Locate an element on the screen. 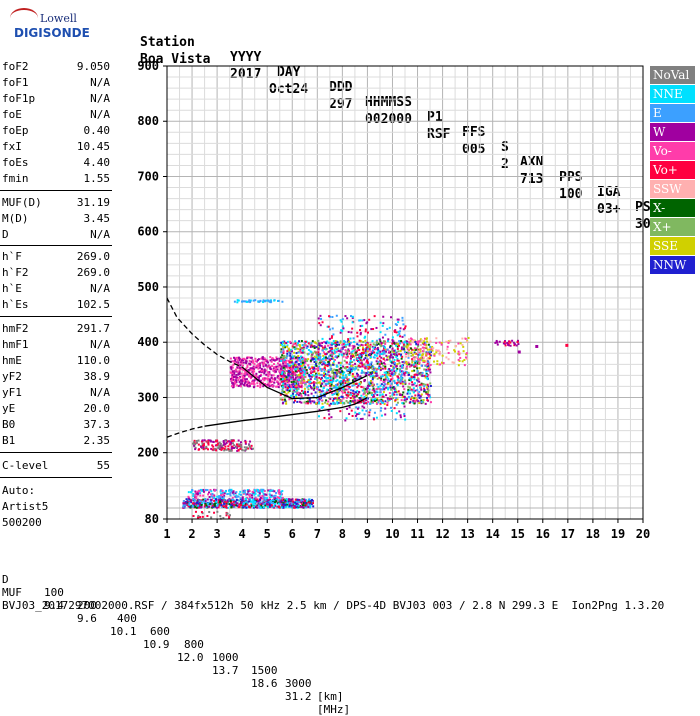  param-row: hmF2 291.7 is located at coordinates (56, 330).